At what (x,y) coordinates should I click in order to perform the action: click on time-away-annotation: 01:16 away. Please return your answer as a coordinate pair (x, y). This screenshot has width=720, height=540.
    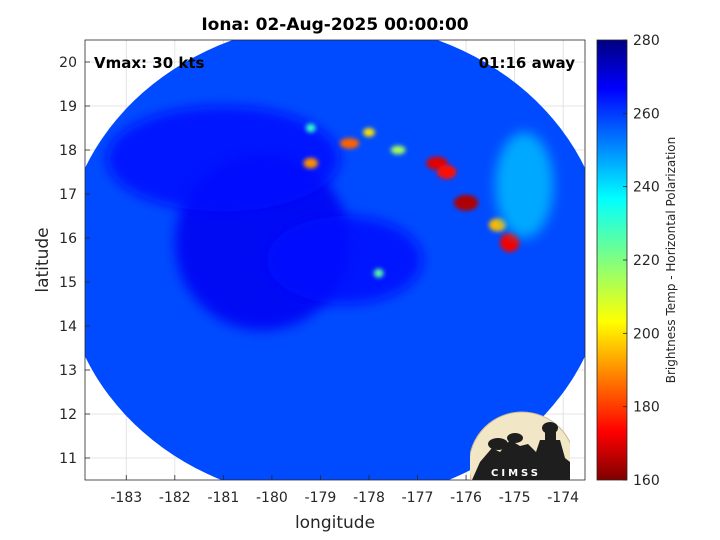
    Looking at the image, I should click on (527, 63).